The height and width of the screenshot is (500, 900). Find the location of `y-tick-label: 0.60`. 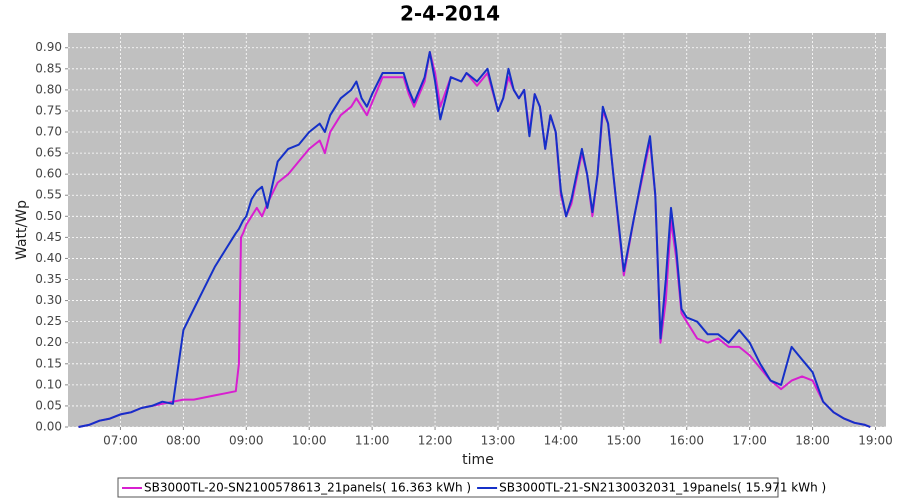

y-tick-label: 0.60 is located at coordinates (48, 174).